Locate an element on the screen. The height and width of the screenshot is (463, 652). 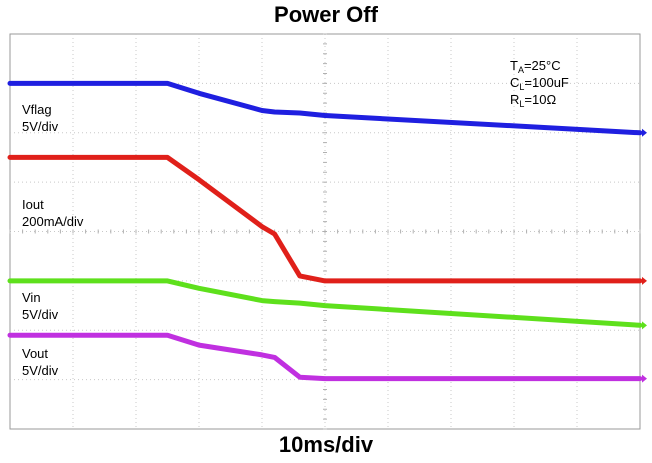
trace-scale-iout: 200mA/div is located at coordinates (53, 221).